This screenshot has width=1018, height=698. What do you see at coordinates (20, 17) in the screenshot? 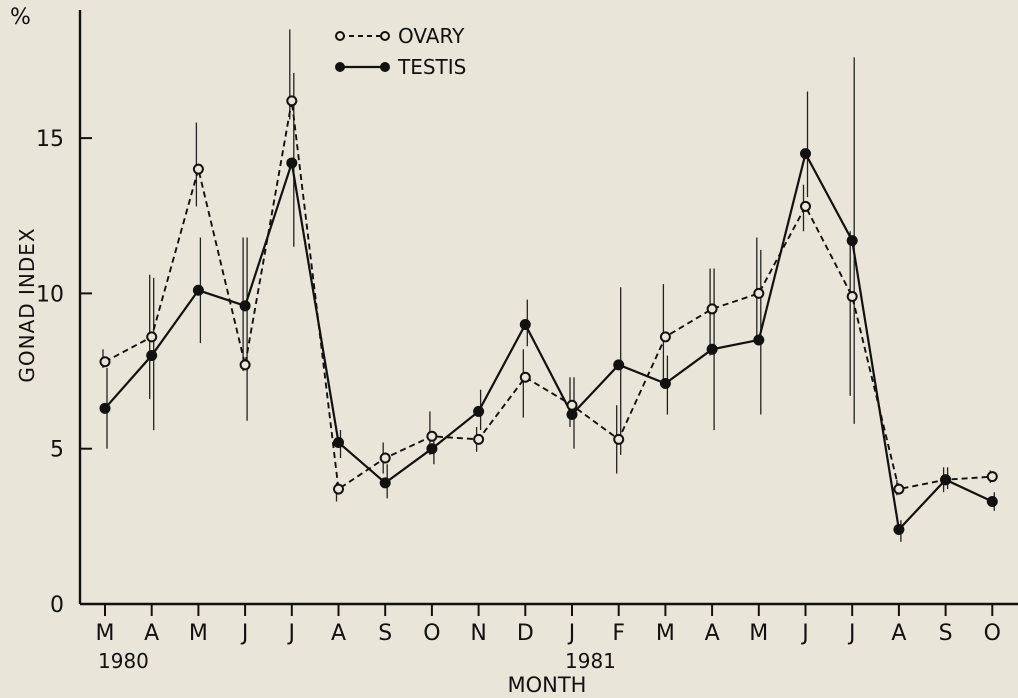
I see `y-unit-label: %` at bounding box center [20, 17].